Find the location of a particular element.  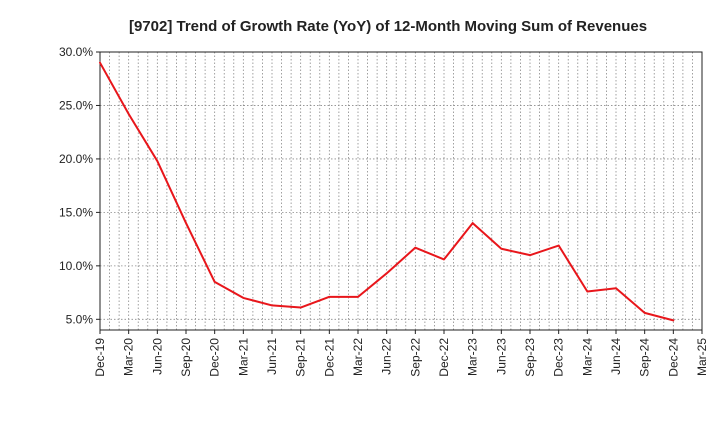

x-tick-label: Sep-24 is located at coordinates (645, 357).